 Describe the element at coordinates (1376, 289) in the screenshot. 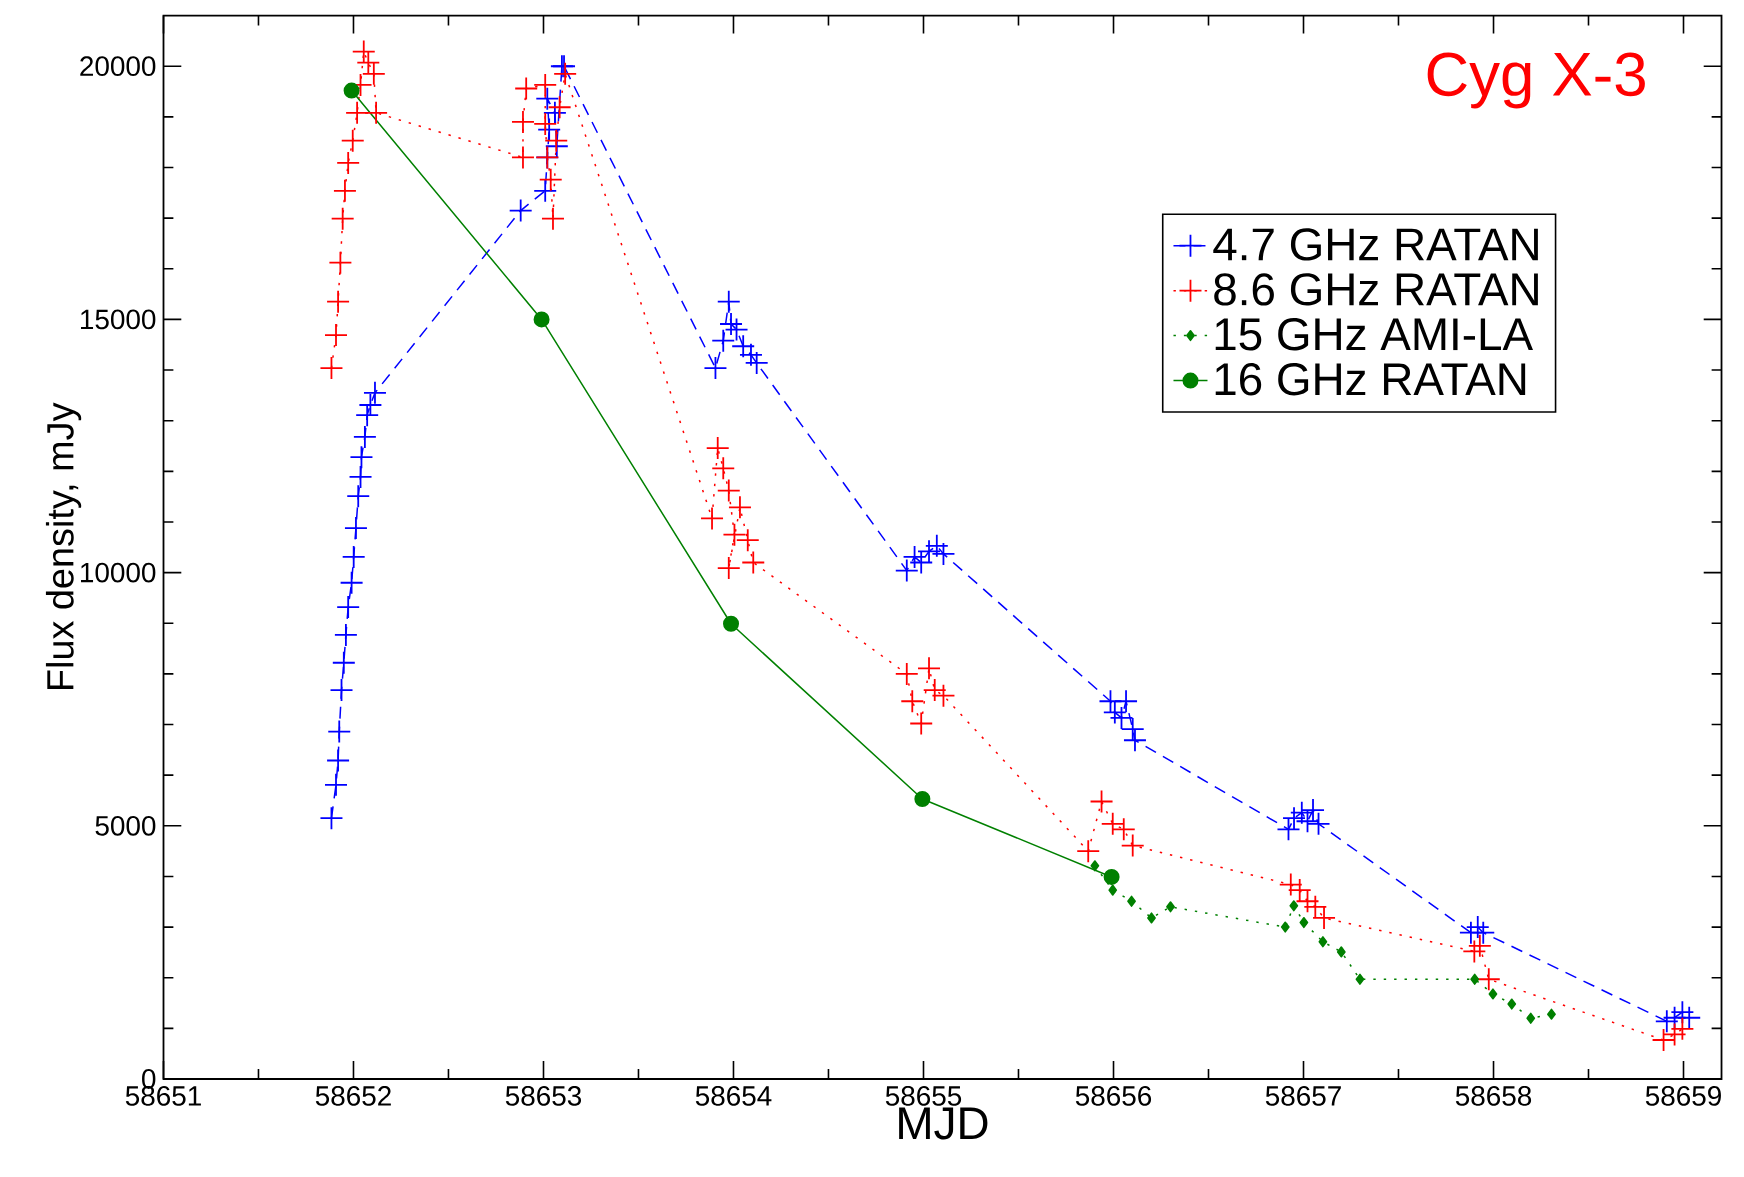

I see `legend-label: 8.6 GHz RATAN` at that location.